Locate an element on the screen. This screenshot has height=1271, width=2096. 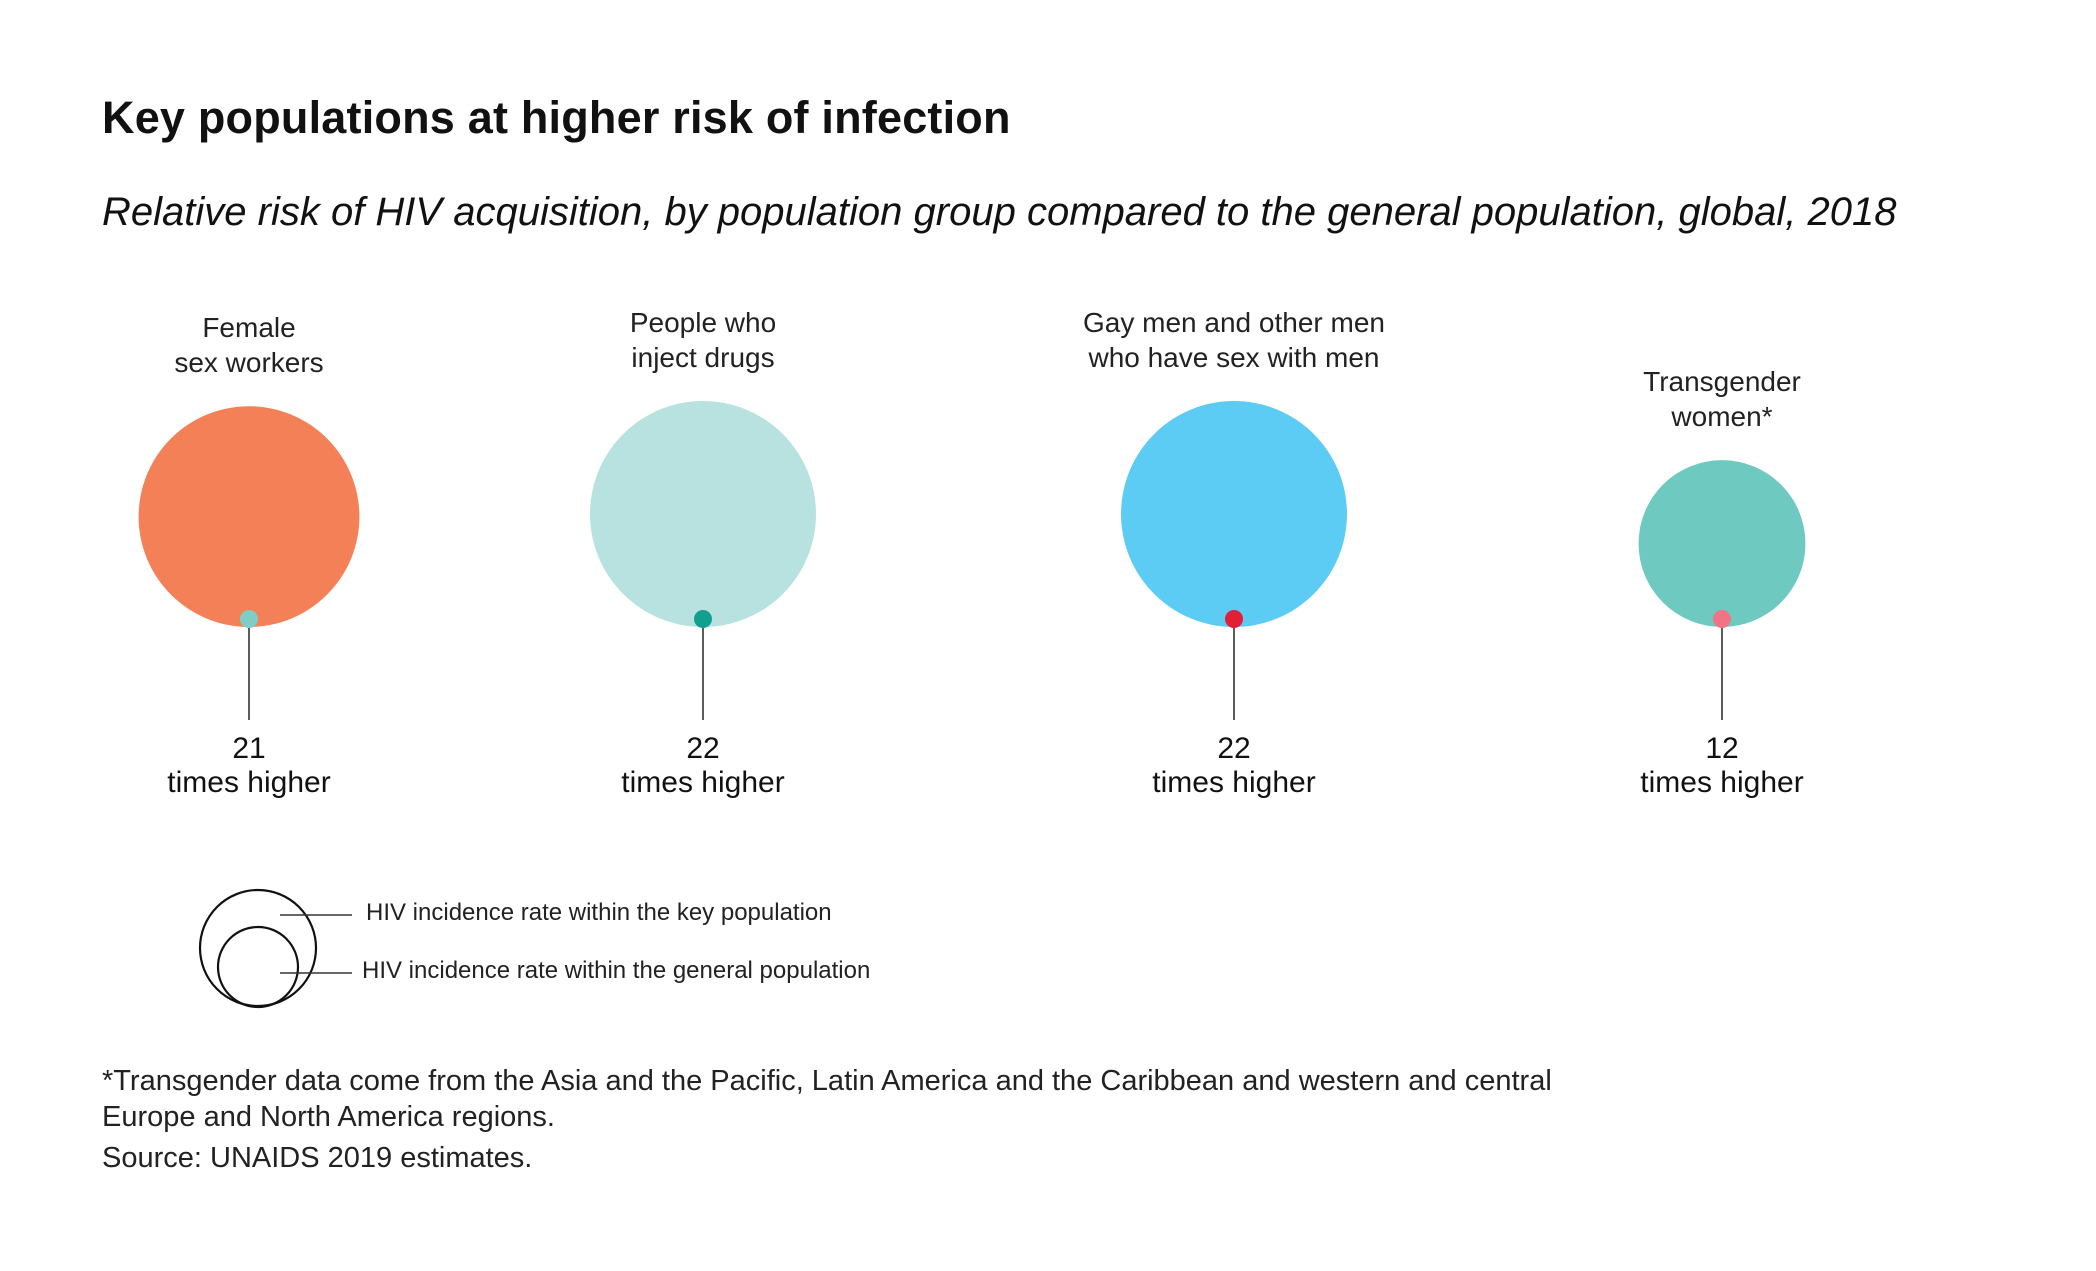
bubble-3-unit: times higher is located at coordinates (1233, 782).